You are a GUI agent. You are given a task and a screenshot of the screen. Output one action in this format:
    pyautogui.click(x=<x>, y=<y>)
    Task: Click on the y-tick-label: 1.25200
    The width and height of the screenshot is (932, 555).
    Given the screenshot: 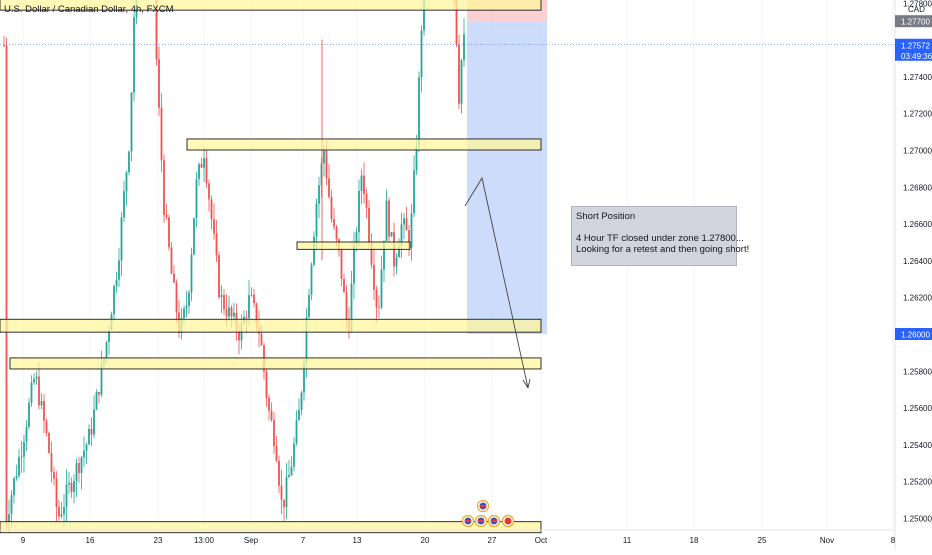 What is the action you would take?
    pyautogui.click(x=917, y=482)
    